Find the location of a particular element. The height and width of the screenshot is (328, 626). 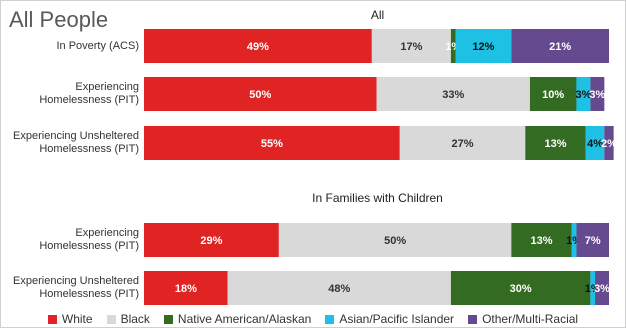

value-label: 55% is located at coordinates (272, 144).